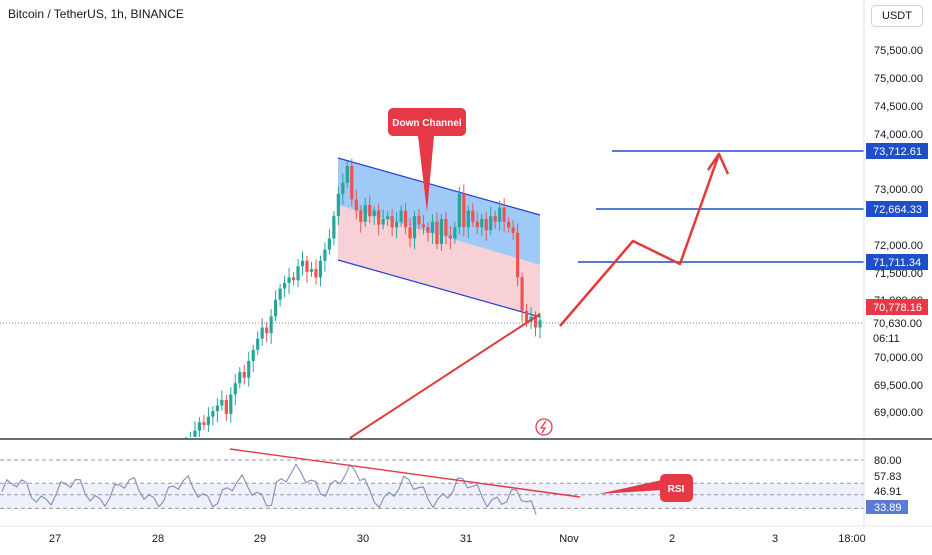 The height and width of the screenshot is (555, 932). Describe the element at coordinates (897, 330) in the screenshot. I see `current-price-tag-bg` at that location.